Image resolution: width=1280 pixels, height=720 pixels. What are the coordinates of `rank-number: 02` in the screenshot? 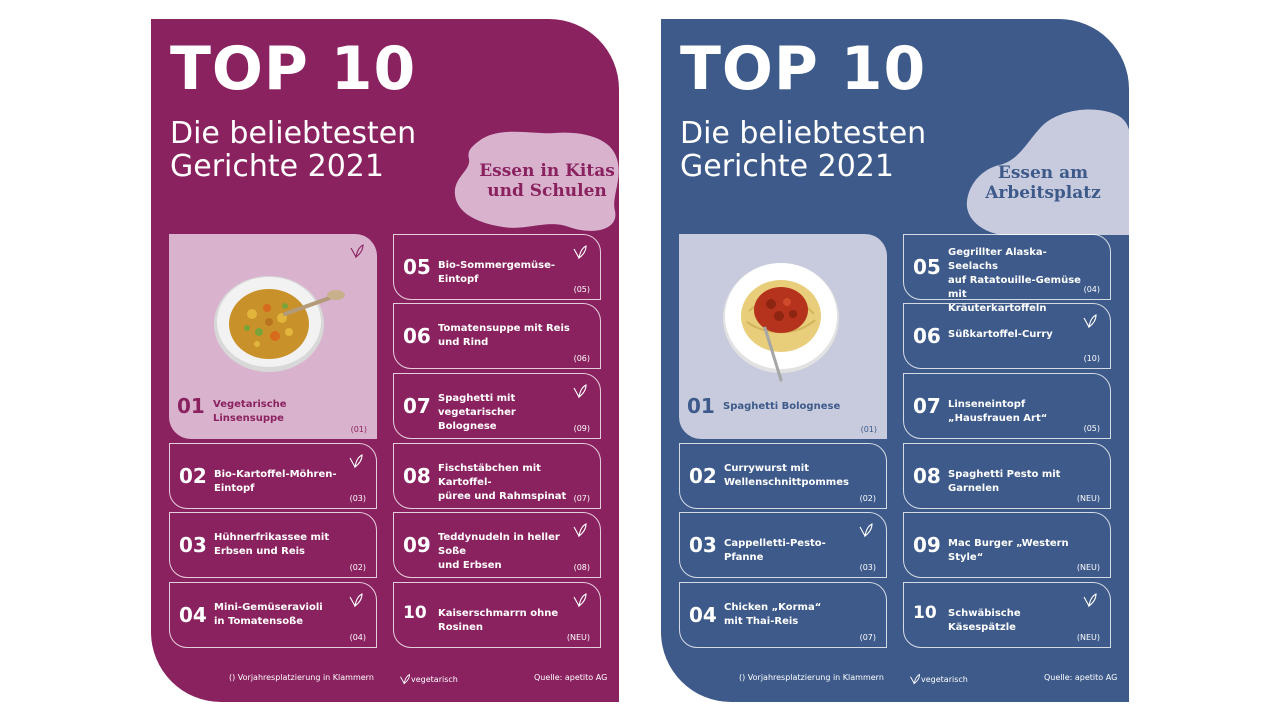 It's located at (703, 476).